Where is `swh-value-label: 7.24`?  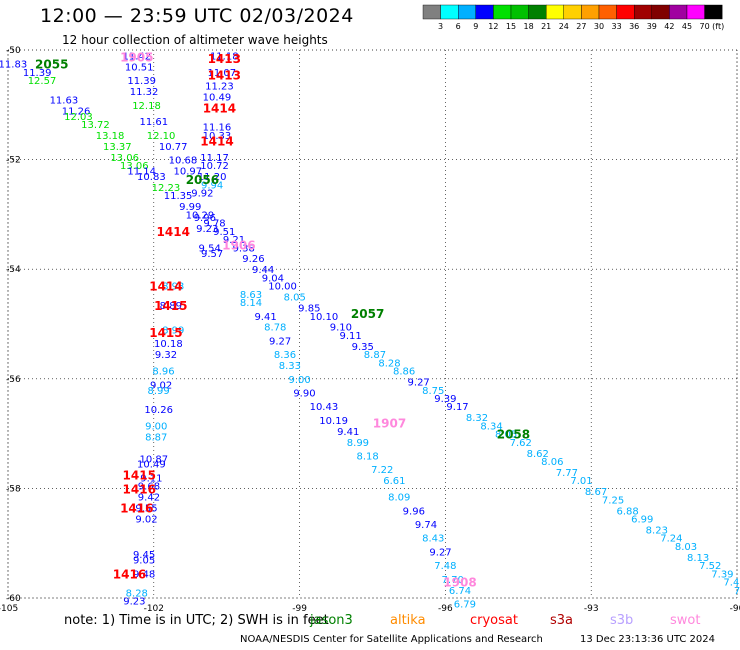
swh-value-label: 7.24 is located at coordinates (671, 539).